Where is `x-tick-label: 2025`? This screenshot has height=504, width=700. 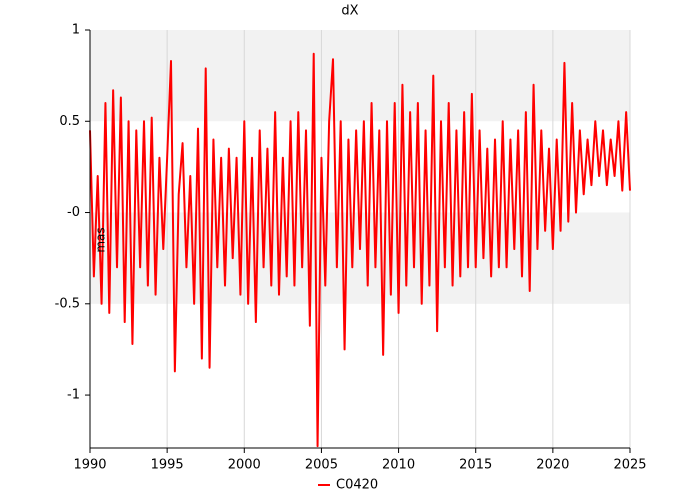
x-tick-label: 2025 is located at coordinates (629, 465).